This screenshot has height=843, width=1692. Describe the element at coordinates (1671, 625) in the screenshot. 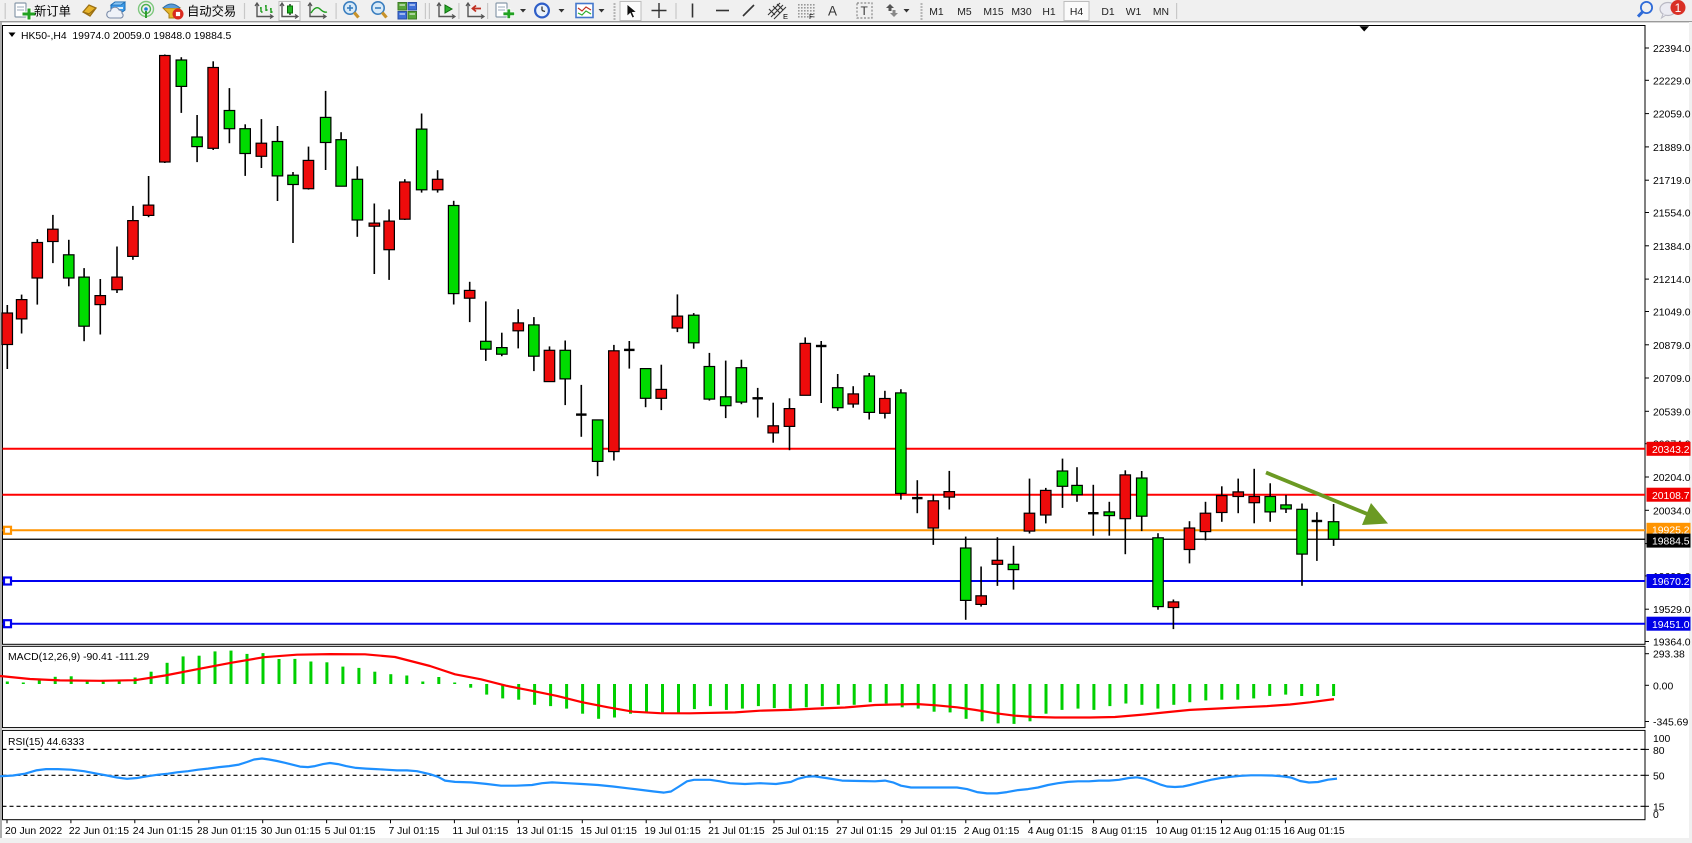

I see `svg-text: 19451.0` at that location.